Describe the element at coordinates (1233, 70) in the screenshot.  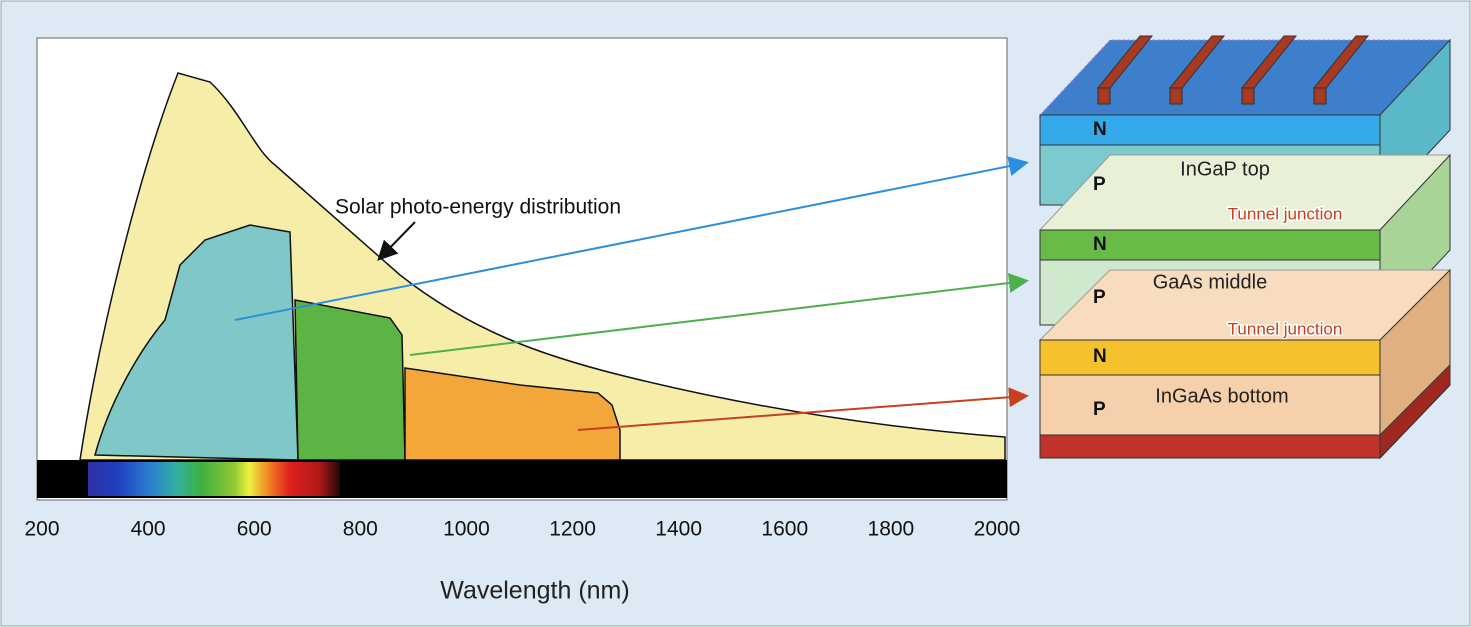
I see `electrodes` at that location.